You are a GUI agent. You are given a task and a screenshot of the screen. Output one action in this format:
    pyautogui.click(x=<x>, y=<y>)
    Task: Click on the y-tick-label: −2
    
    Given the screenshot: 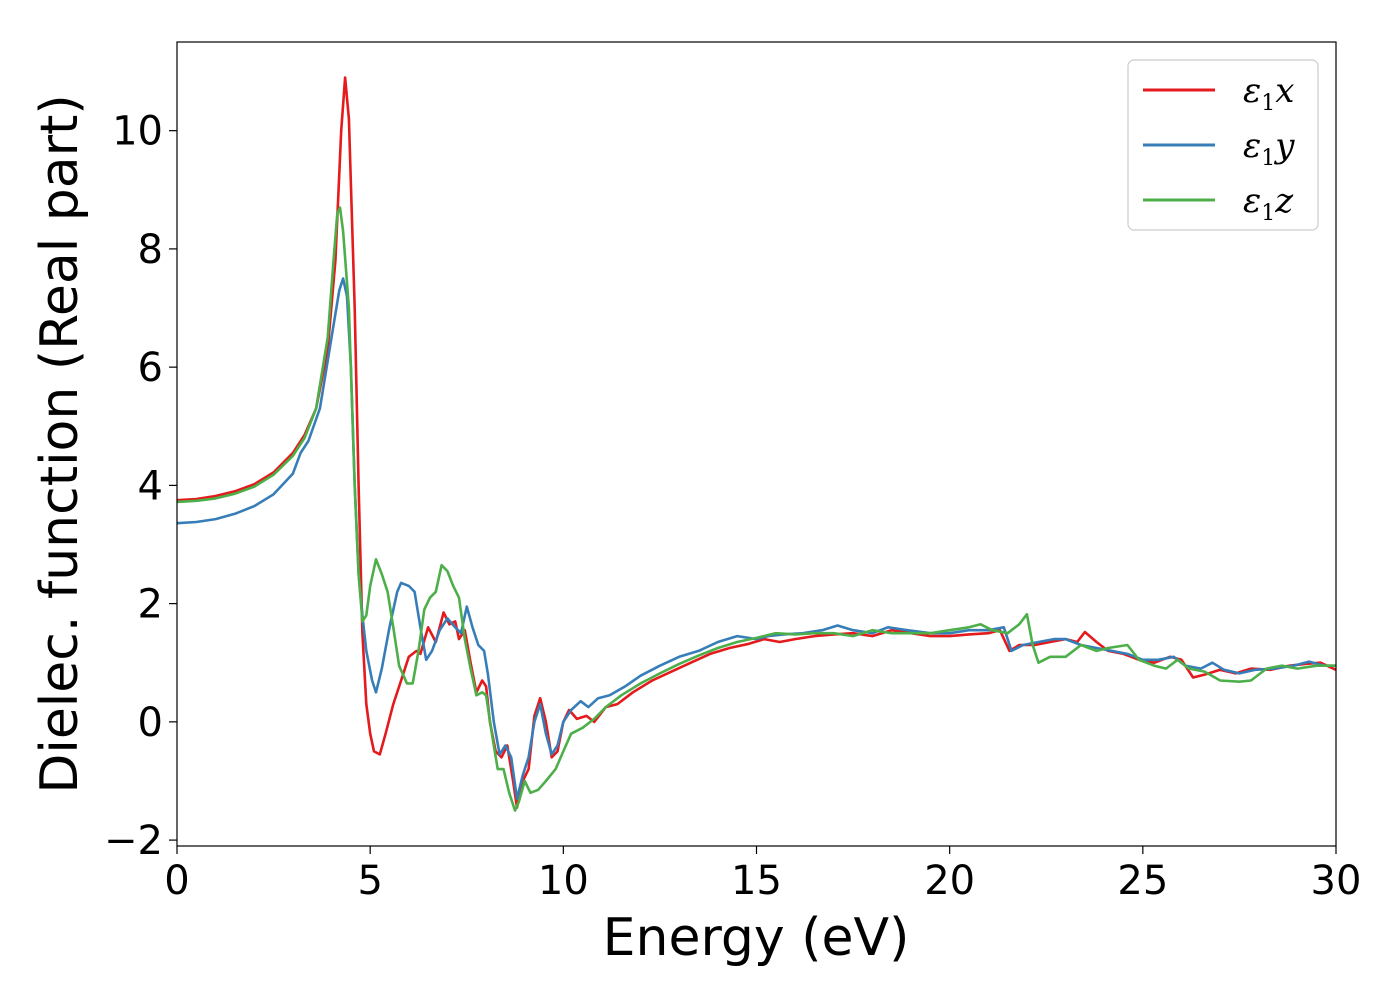 What is the action you would take?
    pyautogui.click(x=133, y=841)
    